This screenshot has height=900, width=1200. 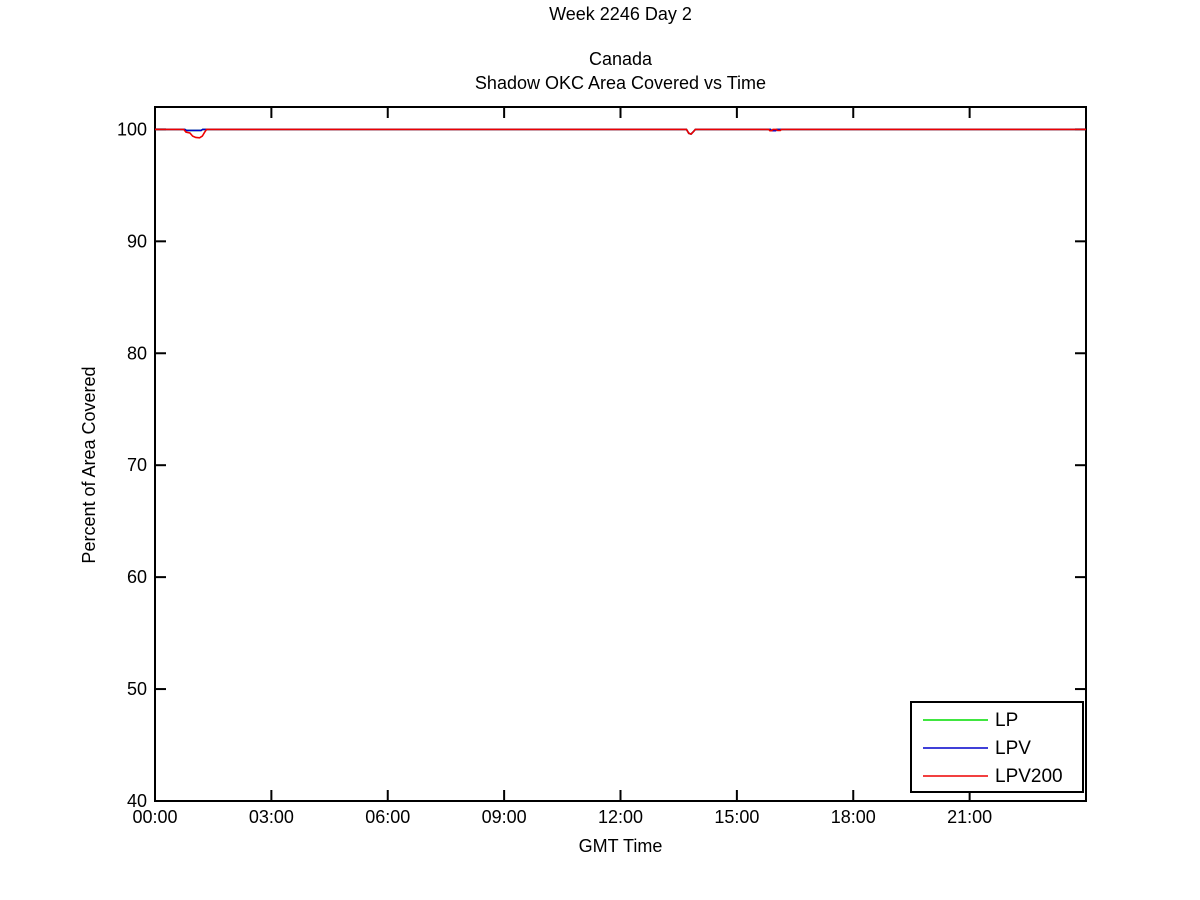 What do you see at coordinates (271, 817) in the screenshot?
I see `x-tick-label: 03:00` at bounding box center [271, 817].